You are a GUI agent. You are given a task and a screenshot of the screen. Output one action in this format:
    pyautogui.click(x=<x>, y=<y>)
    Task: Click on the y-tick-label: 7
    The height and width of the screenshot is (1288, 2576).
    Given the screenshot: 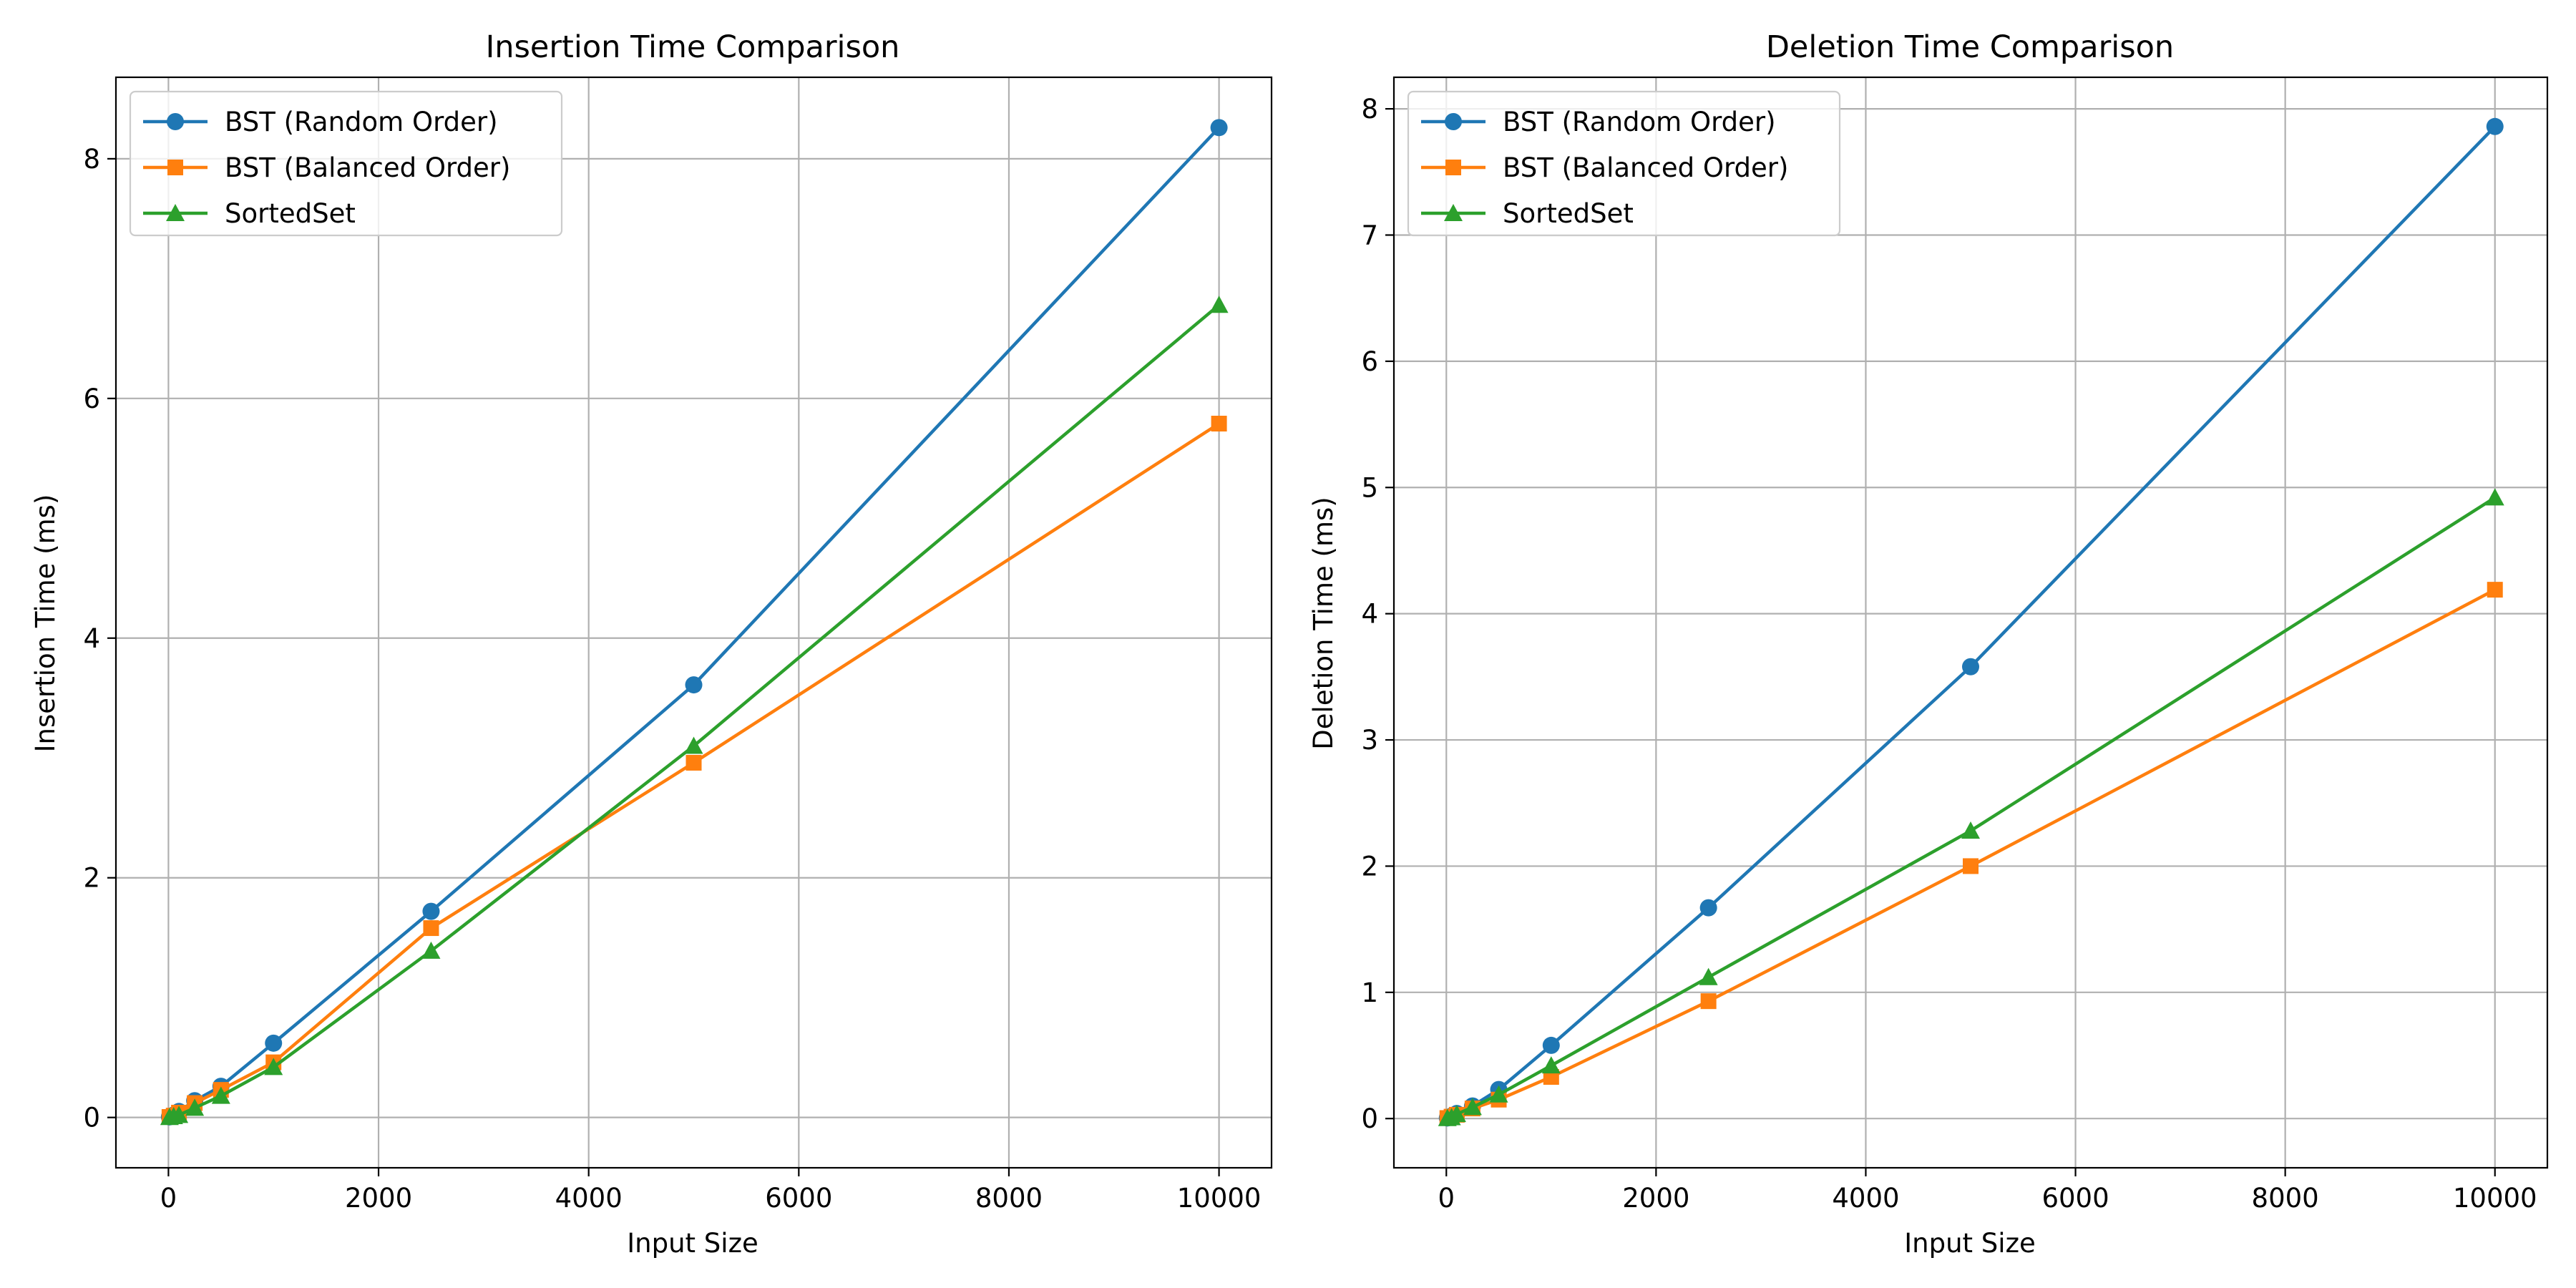 What is the action you would take?
    pyautogui.click(x=1369, y=235)
    